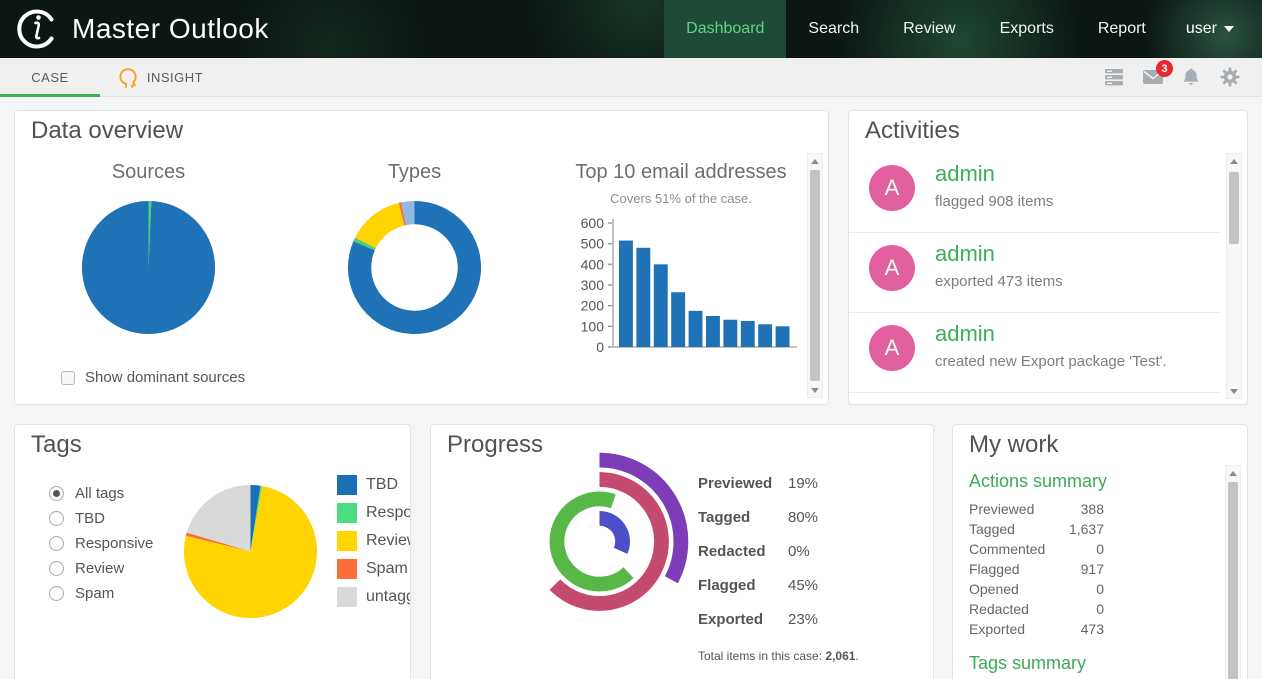 This screenshot has height=679, width=1262. I want to click on nav-item-report: Report, so click(1121, 28).